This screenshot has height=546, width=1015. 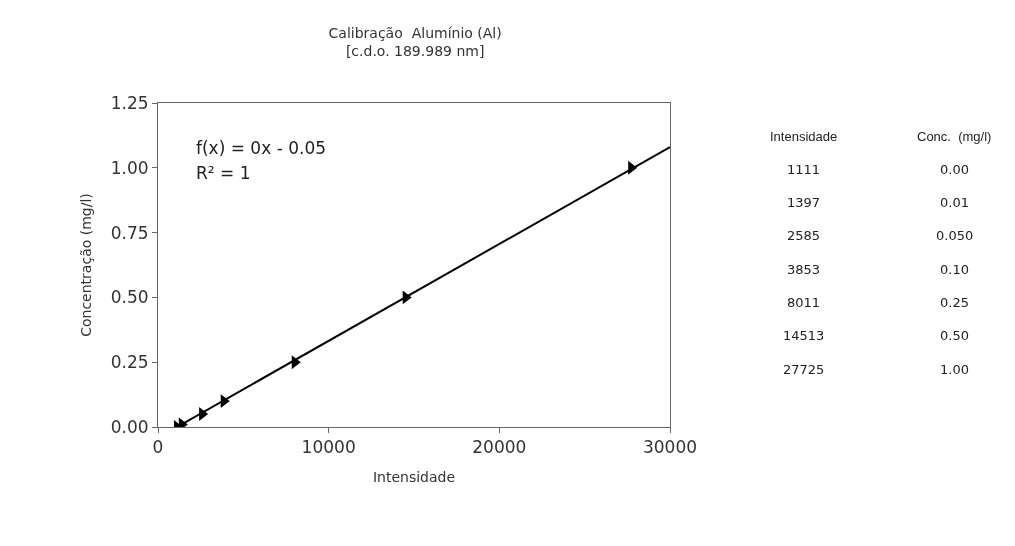 I want to click on text: 0.50, so click(x=954, y=335).